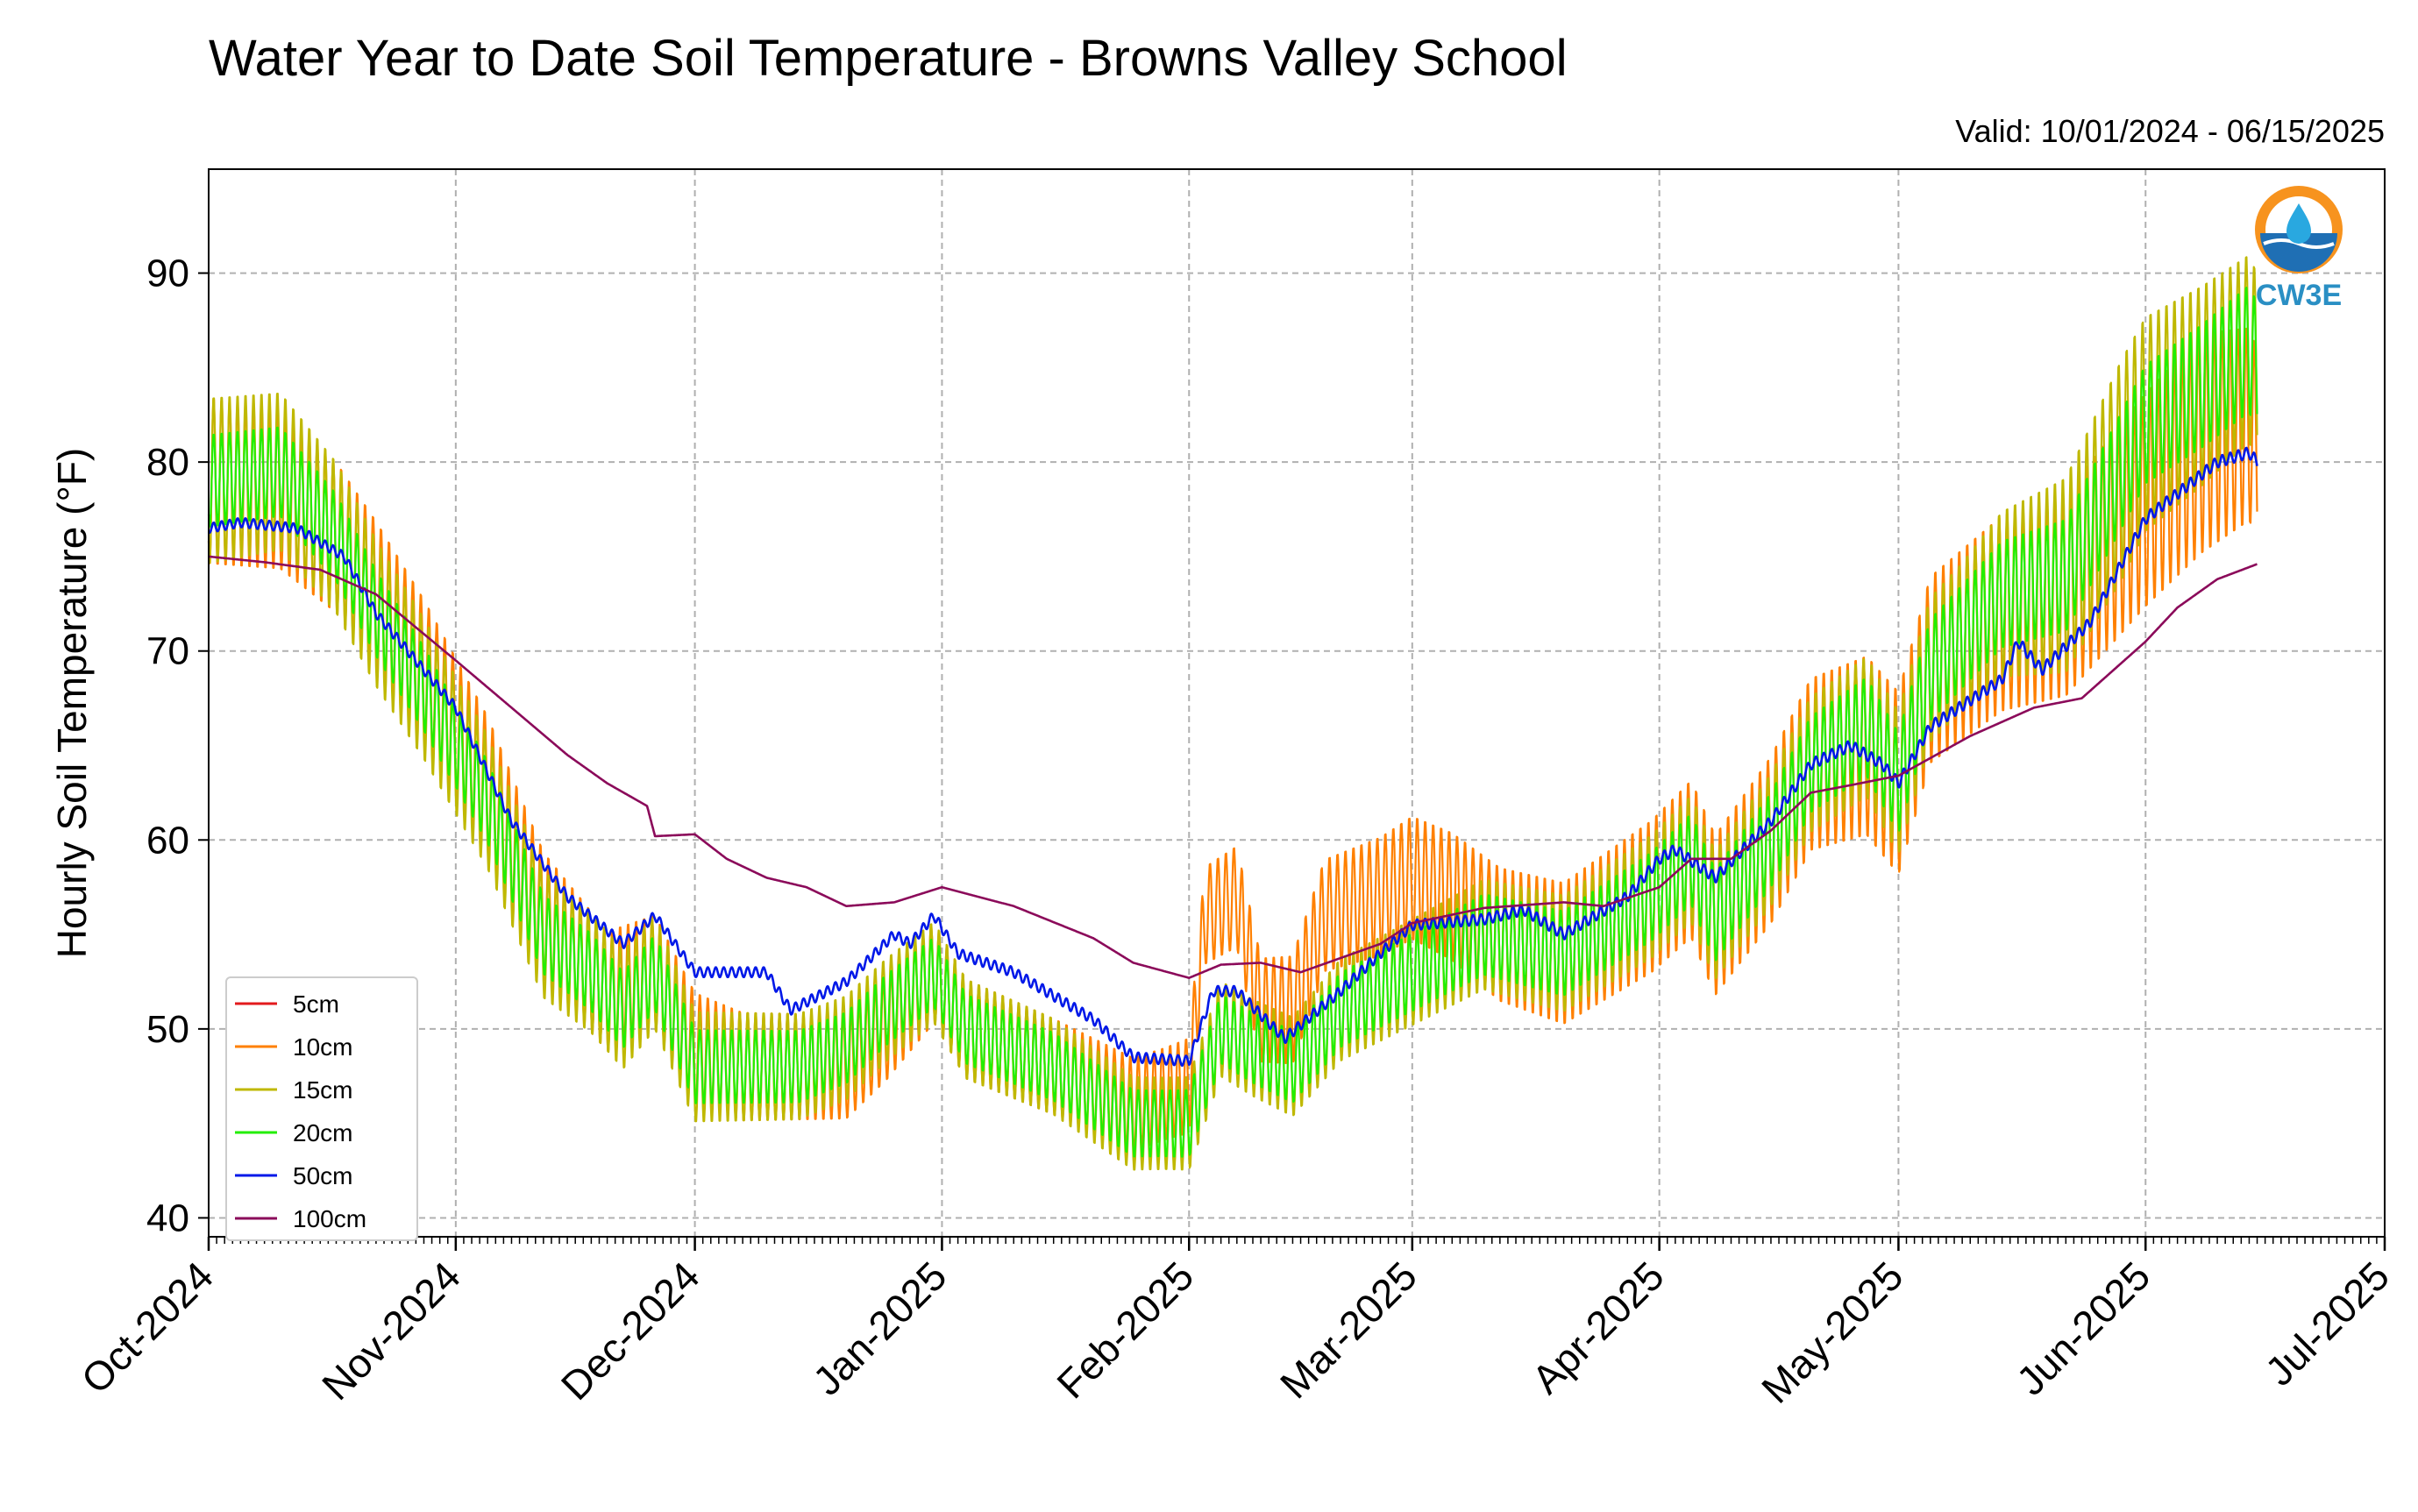 This screenshot has height=1512, width=2418. What do you see at coordinates (1125, 1330) in the screenshot?
I see `x-tick-label-4: Feb-2025` at bounding box center [1125, 1330].